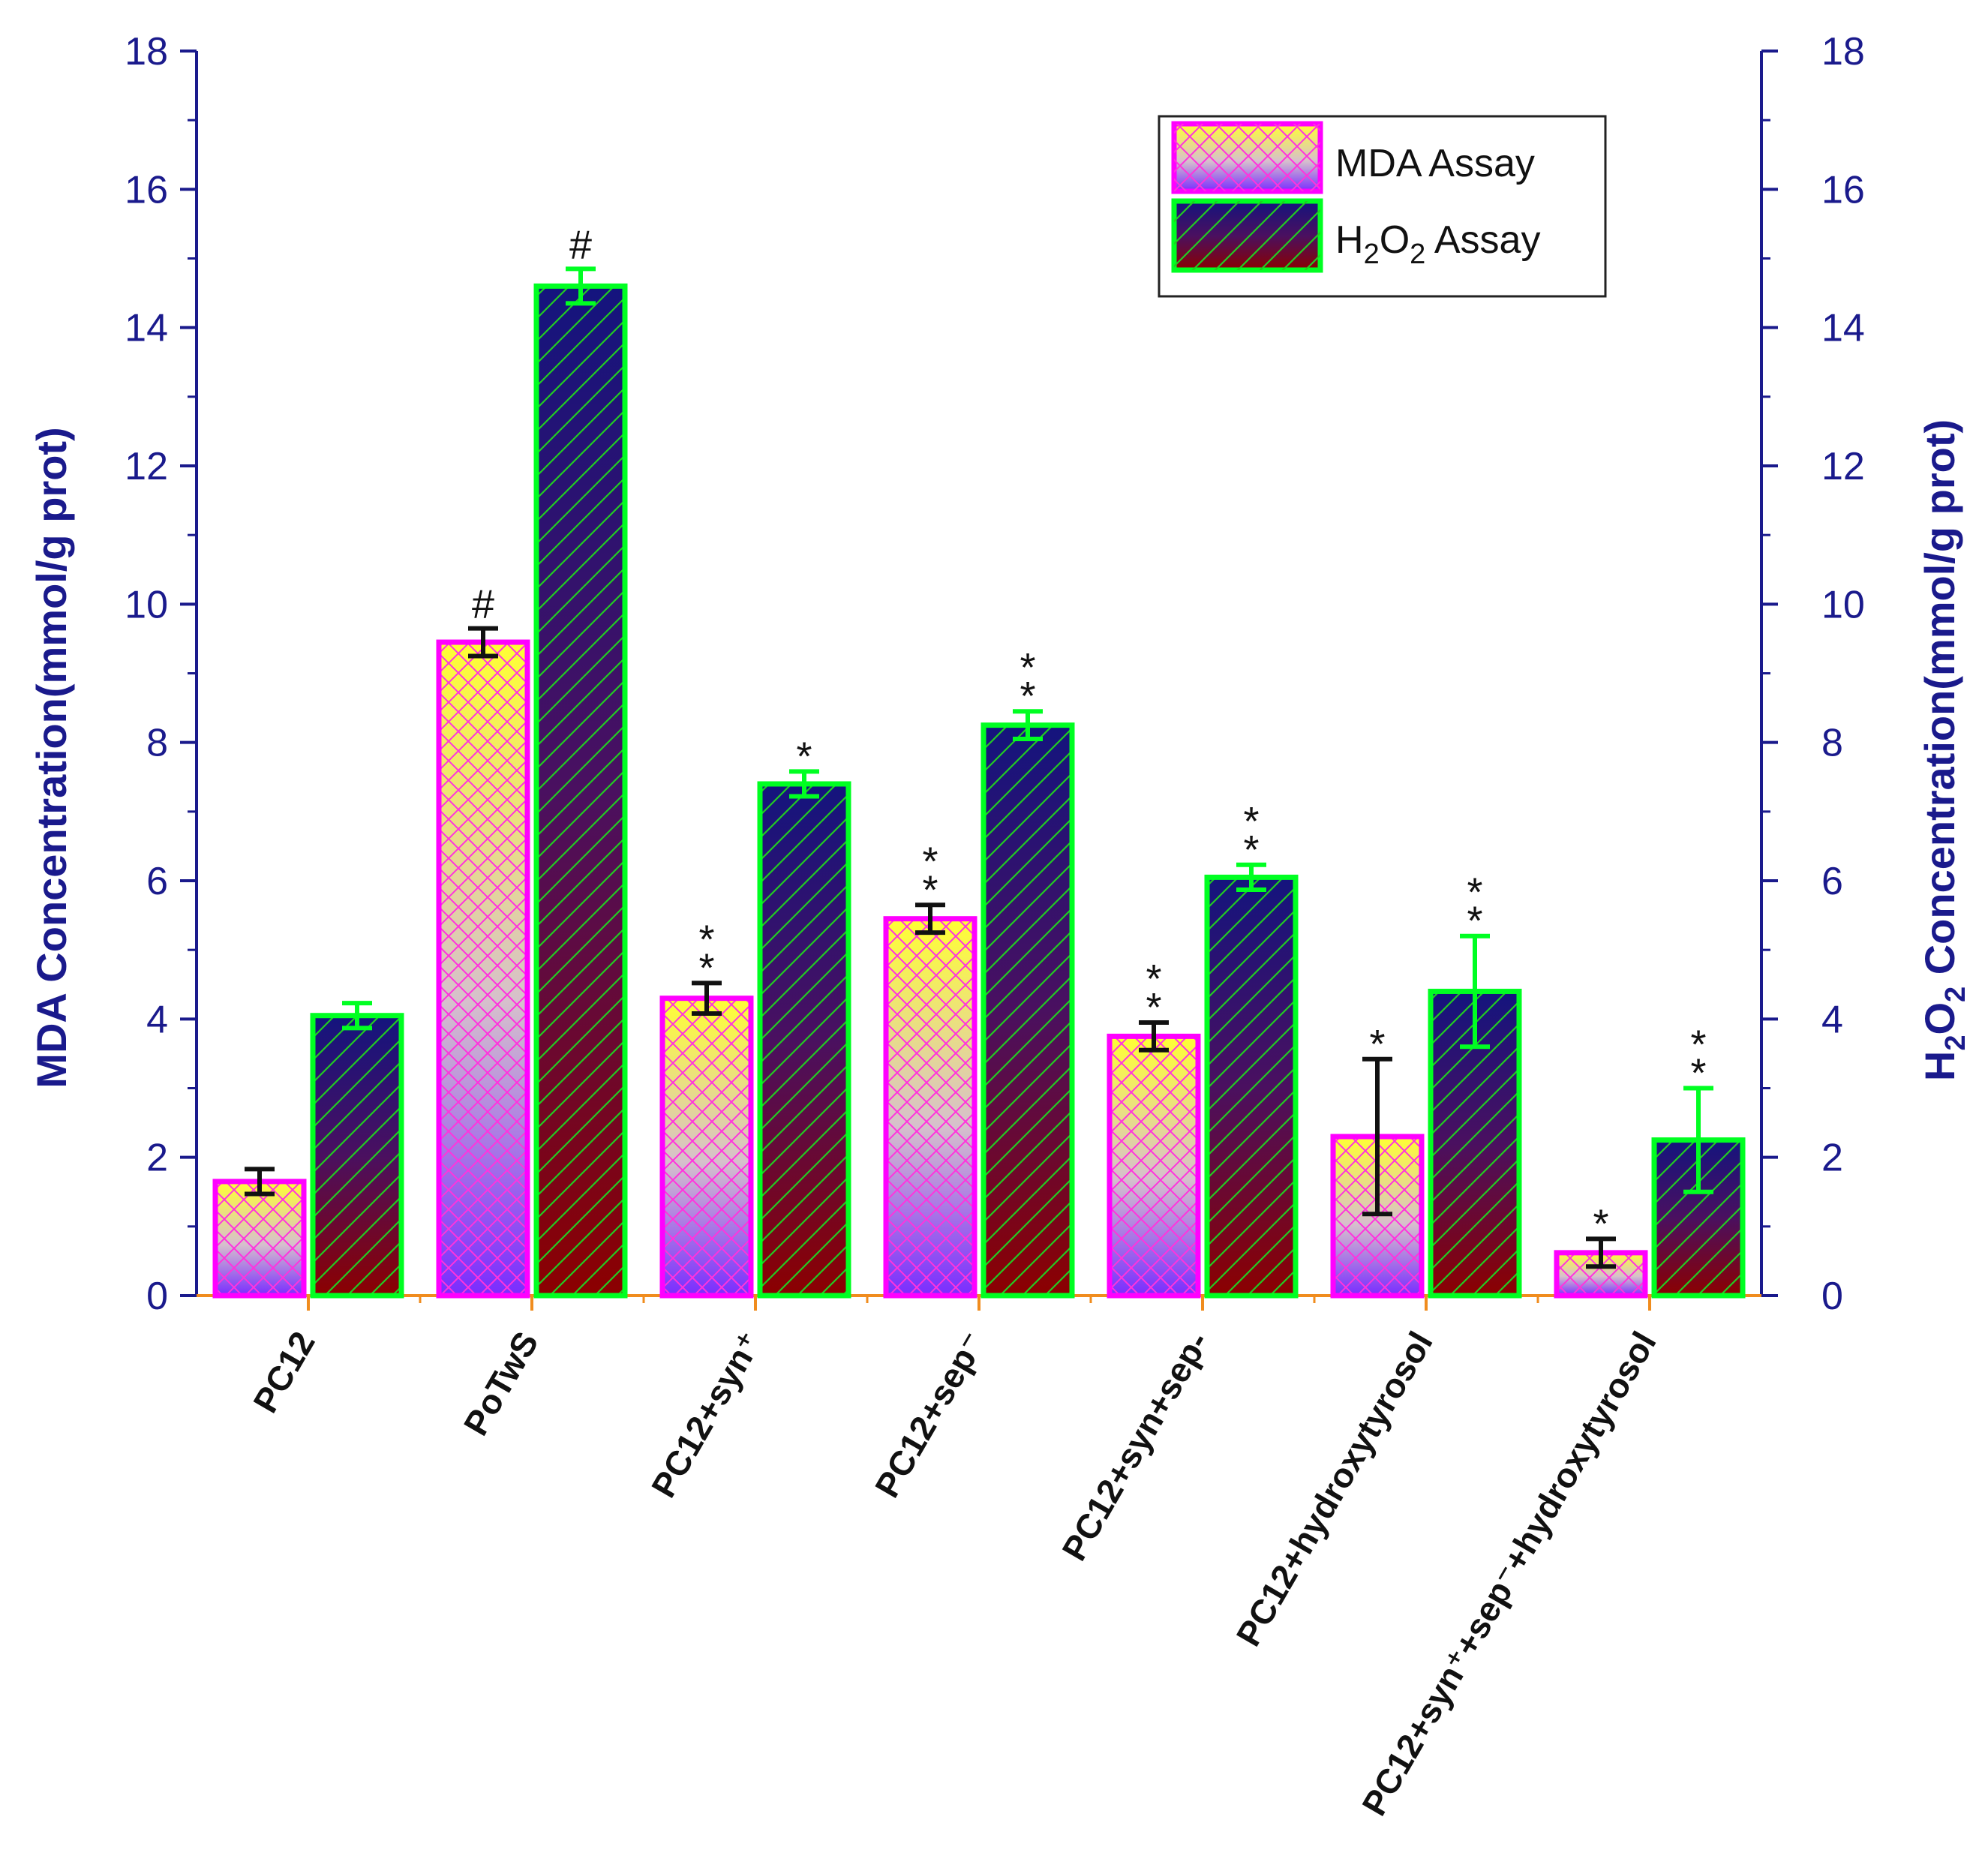 The height and width of the screenshot is (1868, 1988). Describe the element at coordinates (1334, 1489) in the screenshot. I see `category-label: PC12+hydroxytyrosol` at that location.